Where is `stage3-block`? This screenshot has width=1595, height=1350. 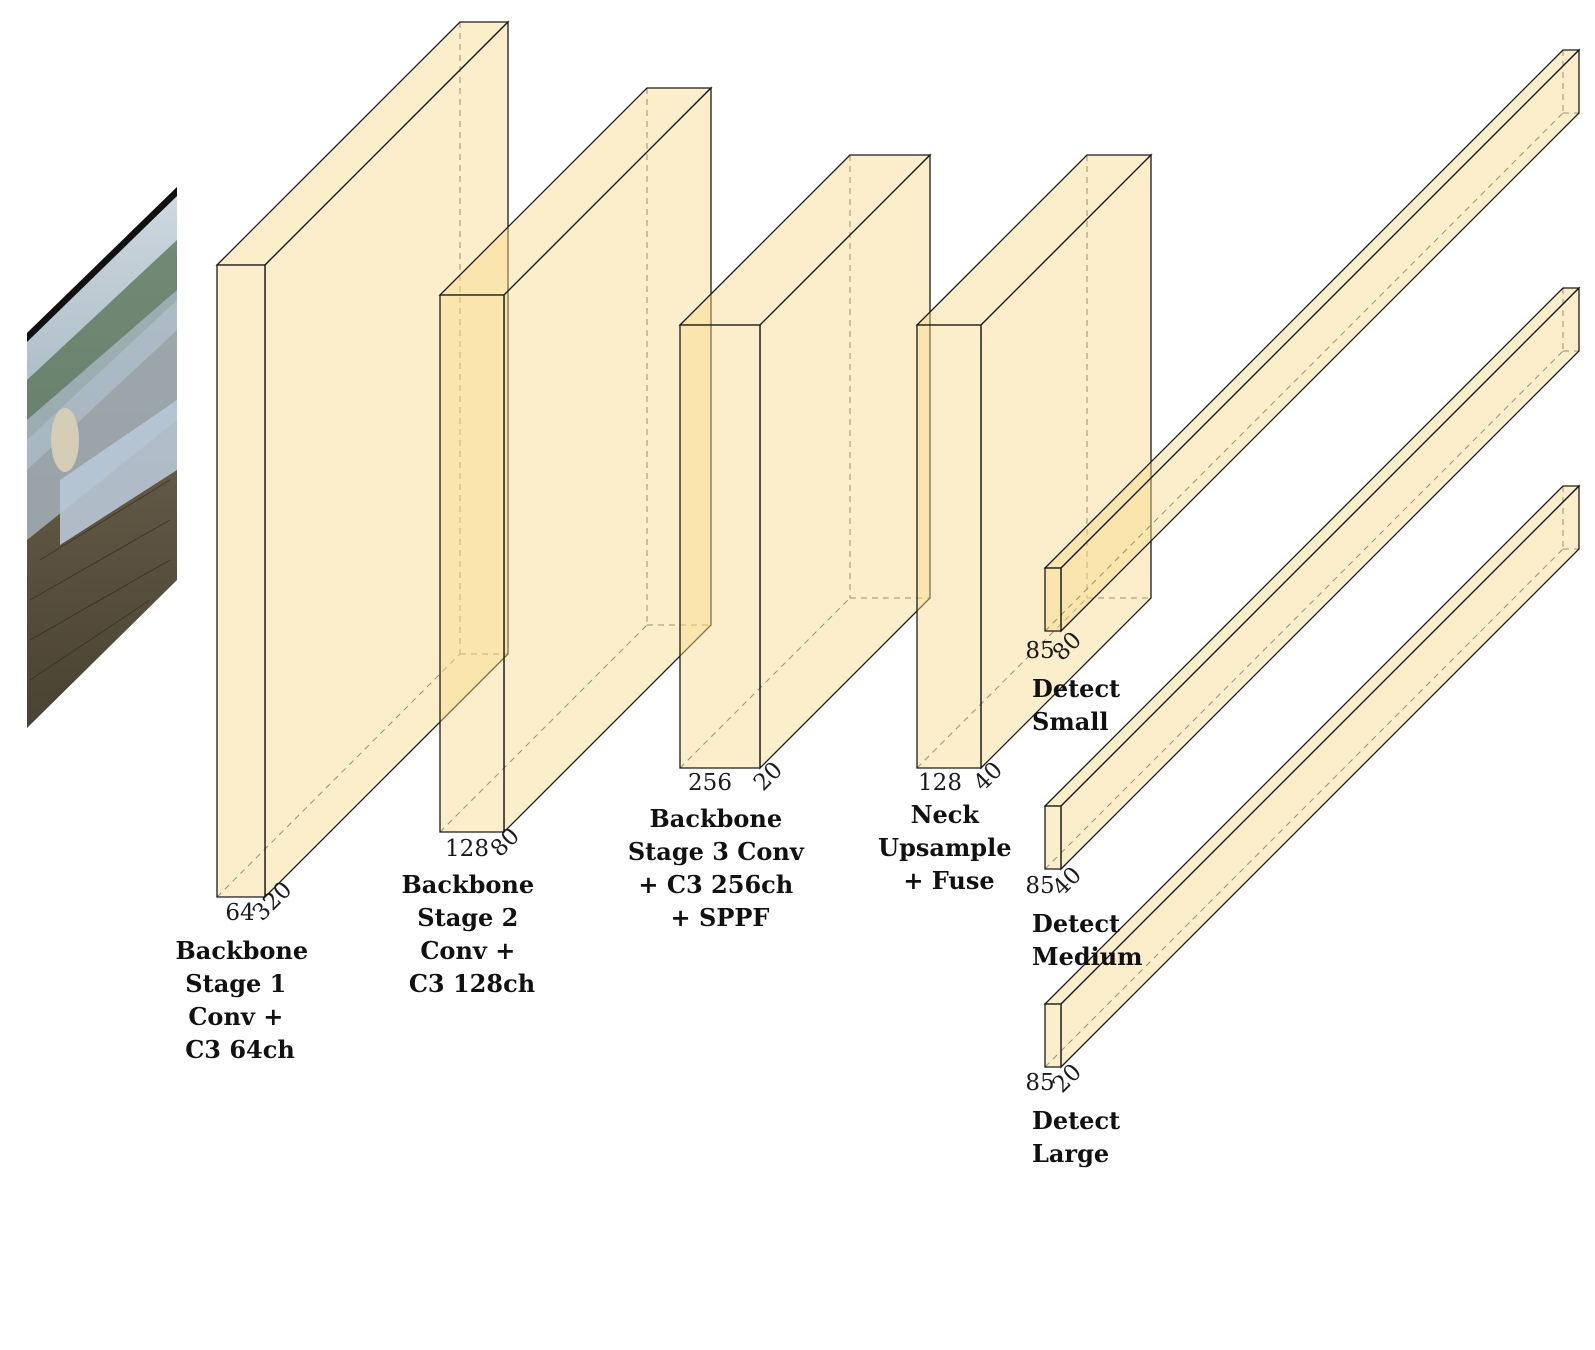 stage3-block is located at coordinates (805, 461).